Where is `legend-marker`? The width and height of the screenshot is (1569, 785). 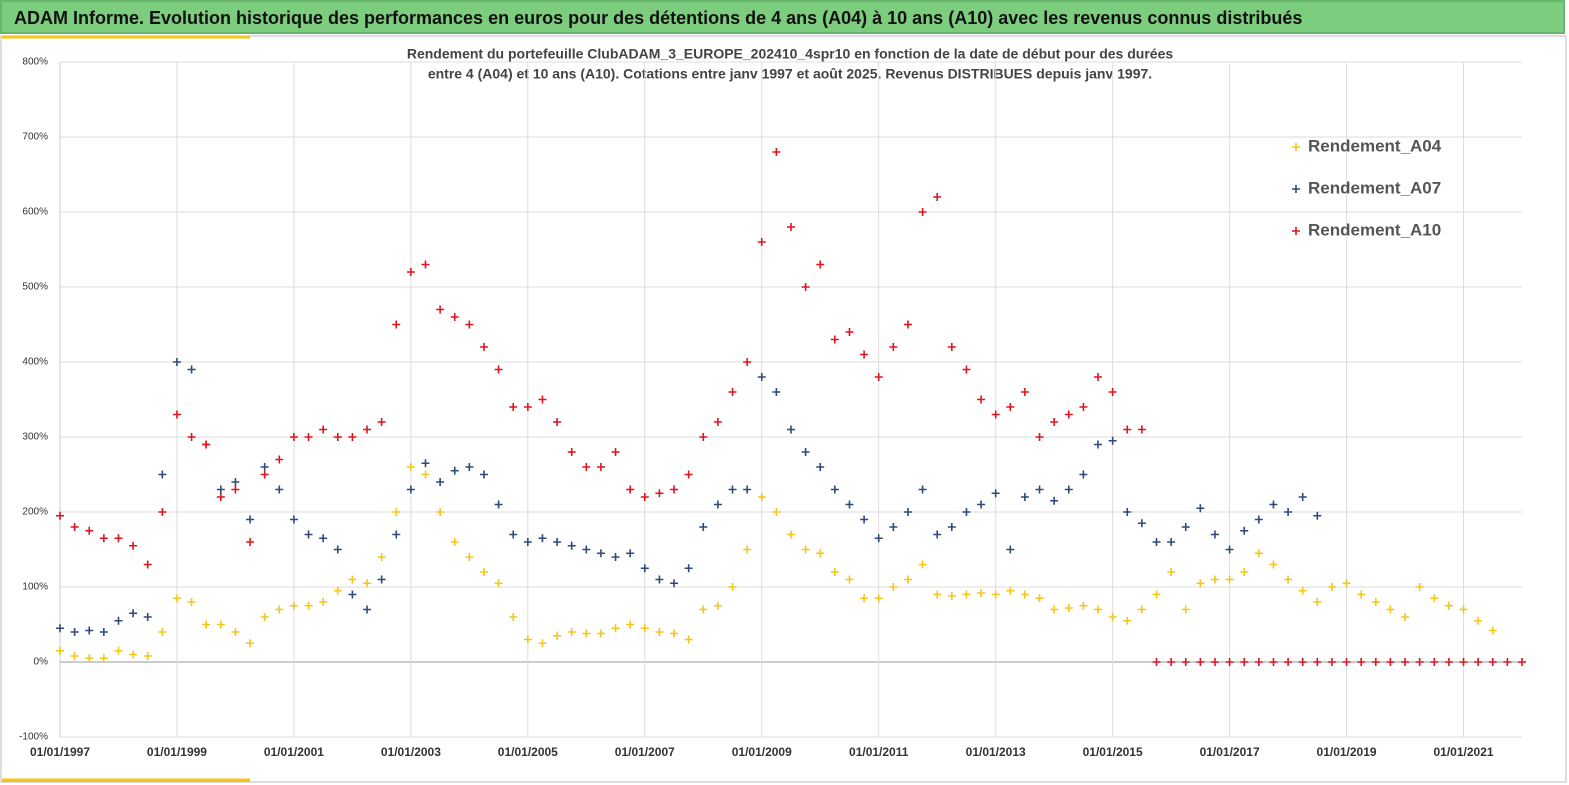
legend-marker is located at coordinates (1296, 147).